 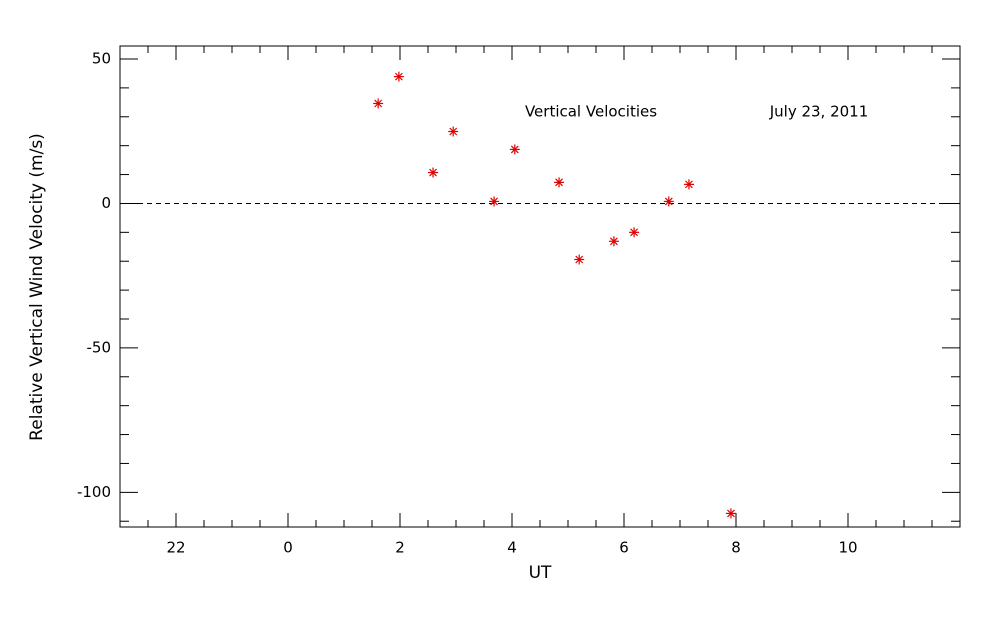 I want to click on y-tick-label: -50, so click(x=99, y=347).